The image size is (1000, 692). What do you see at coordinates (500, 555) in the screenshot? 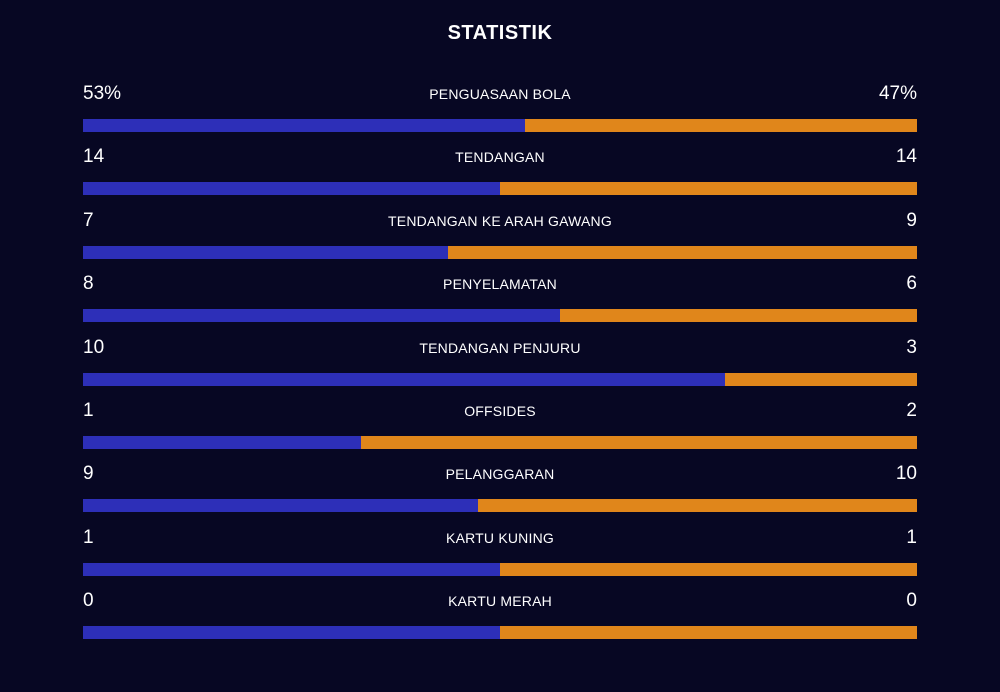
I see `stat-row-yellow-cards: 1 KARTU KUNING 1` at bounding box center [500, 555].